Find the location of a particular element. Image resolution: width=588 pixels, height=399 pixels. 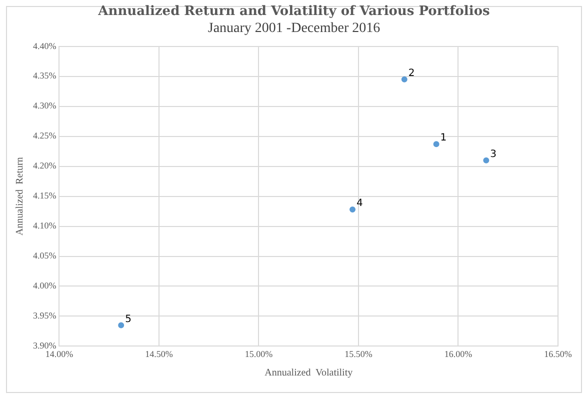

y-tick-label: 4.25% is located at coordinates (44, 135).